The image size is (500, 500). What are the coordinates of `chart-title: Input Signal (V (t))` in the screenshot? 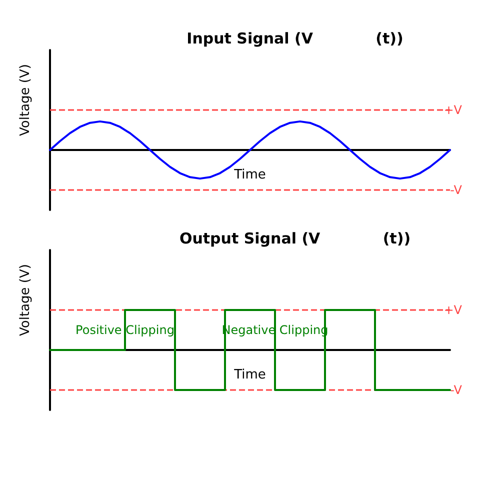 It's located at (295, 39).